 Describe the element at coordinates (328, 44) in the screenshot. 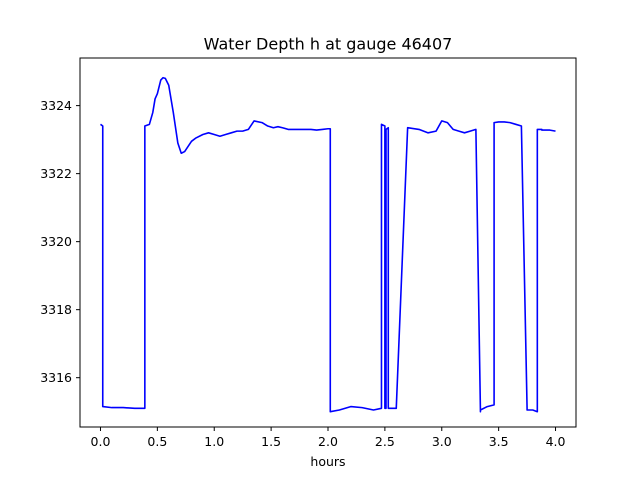

I see `chart-title: Water Depth h at gauge 46407` at that location.